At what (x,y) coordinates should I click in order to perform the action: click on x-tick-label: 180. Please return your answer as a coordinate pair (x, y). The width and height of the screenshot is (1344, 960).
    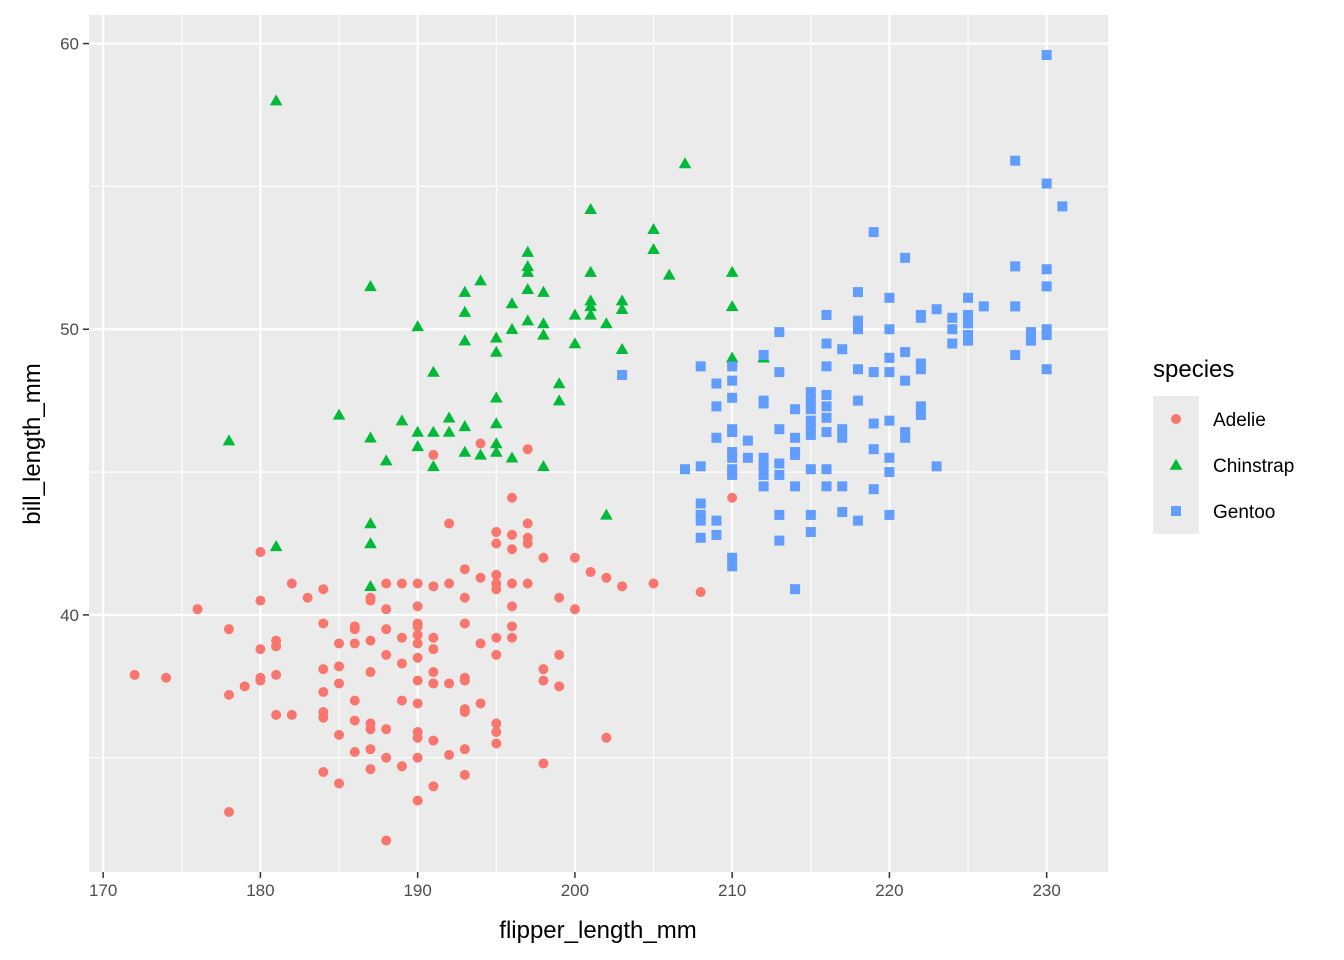
    Looking at the image, I should click on (260, 890).